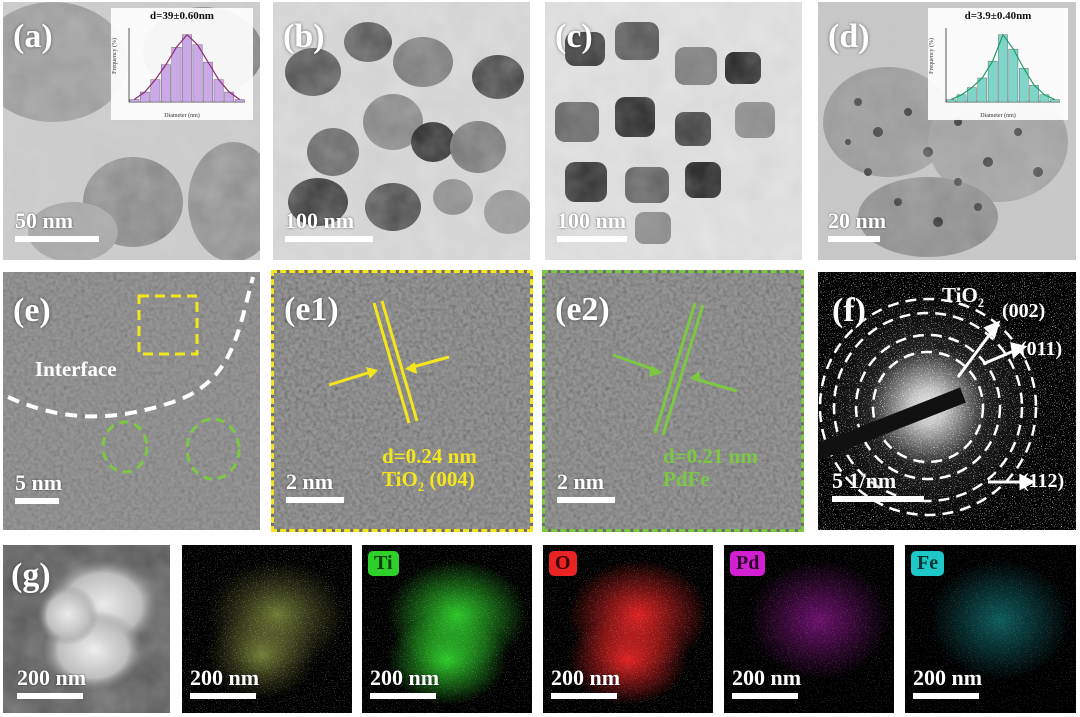 This screenshot has width=1080, height=717. I want to click on scale-bar-c-label: 100 nm, so click(592, 220).